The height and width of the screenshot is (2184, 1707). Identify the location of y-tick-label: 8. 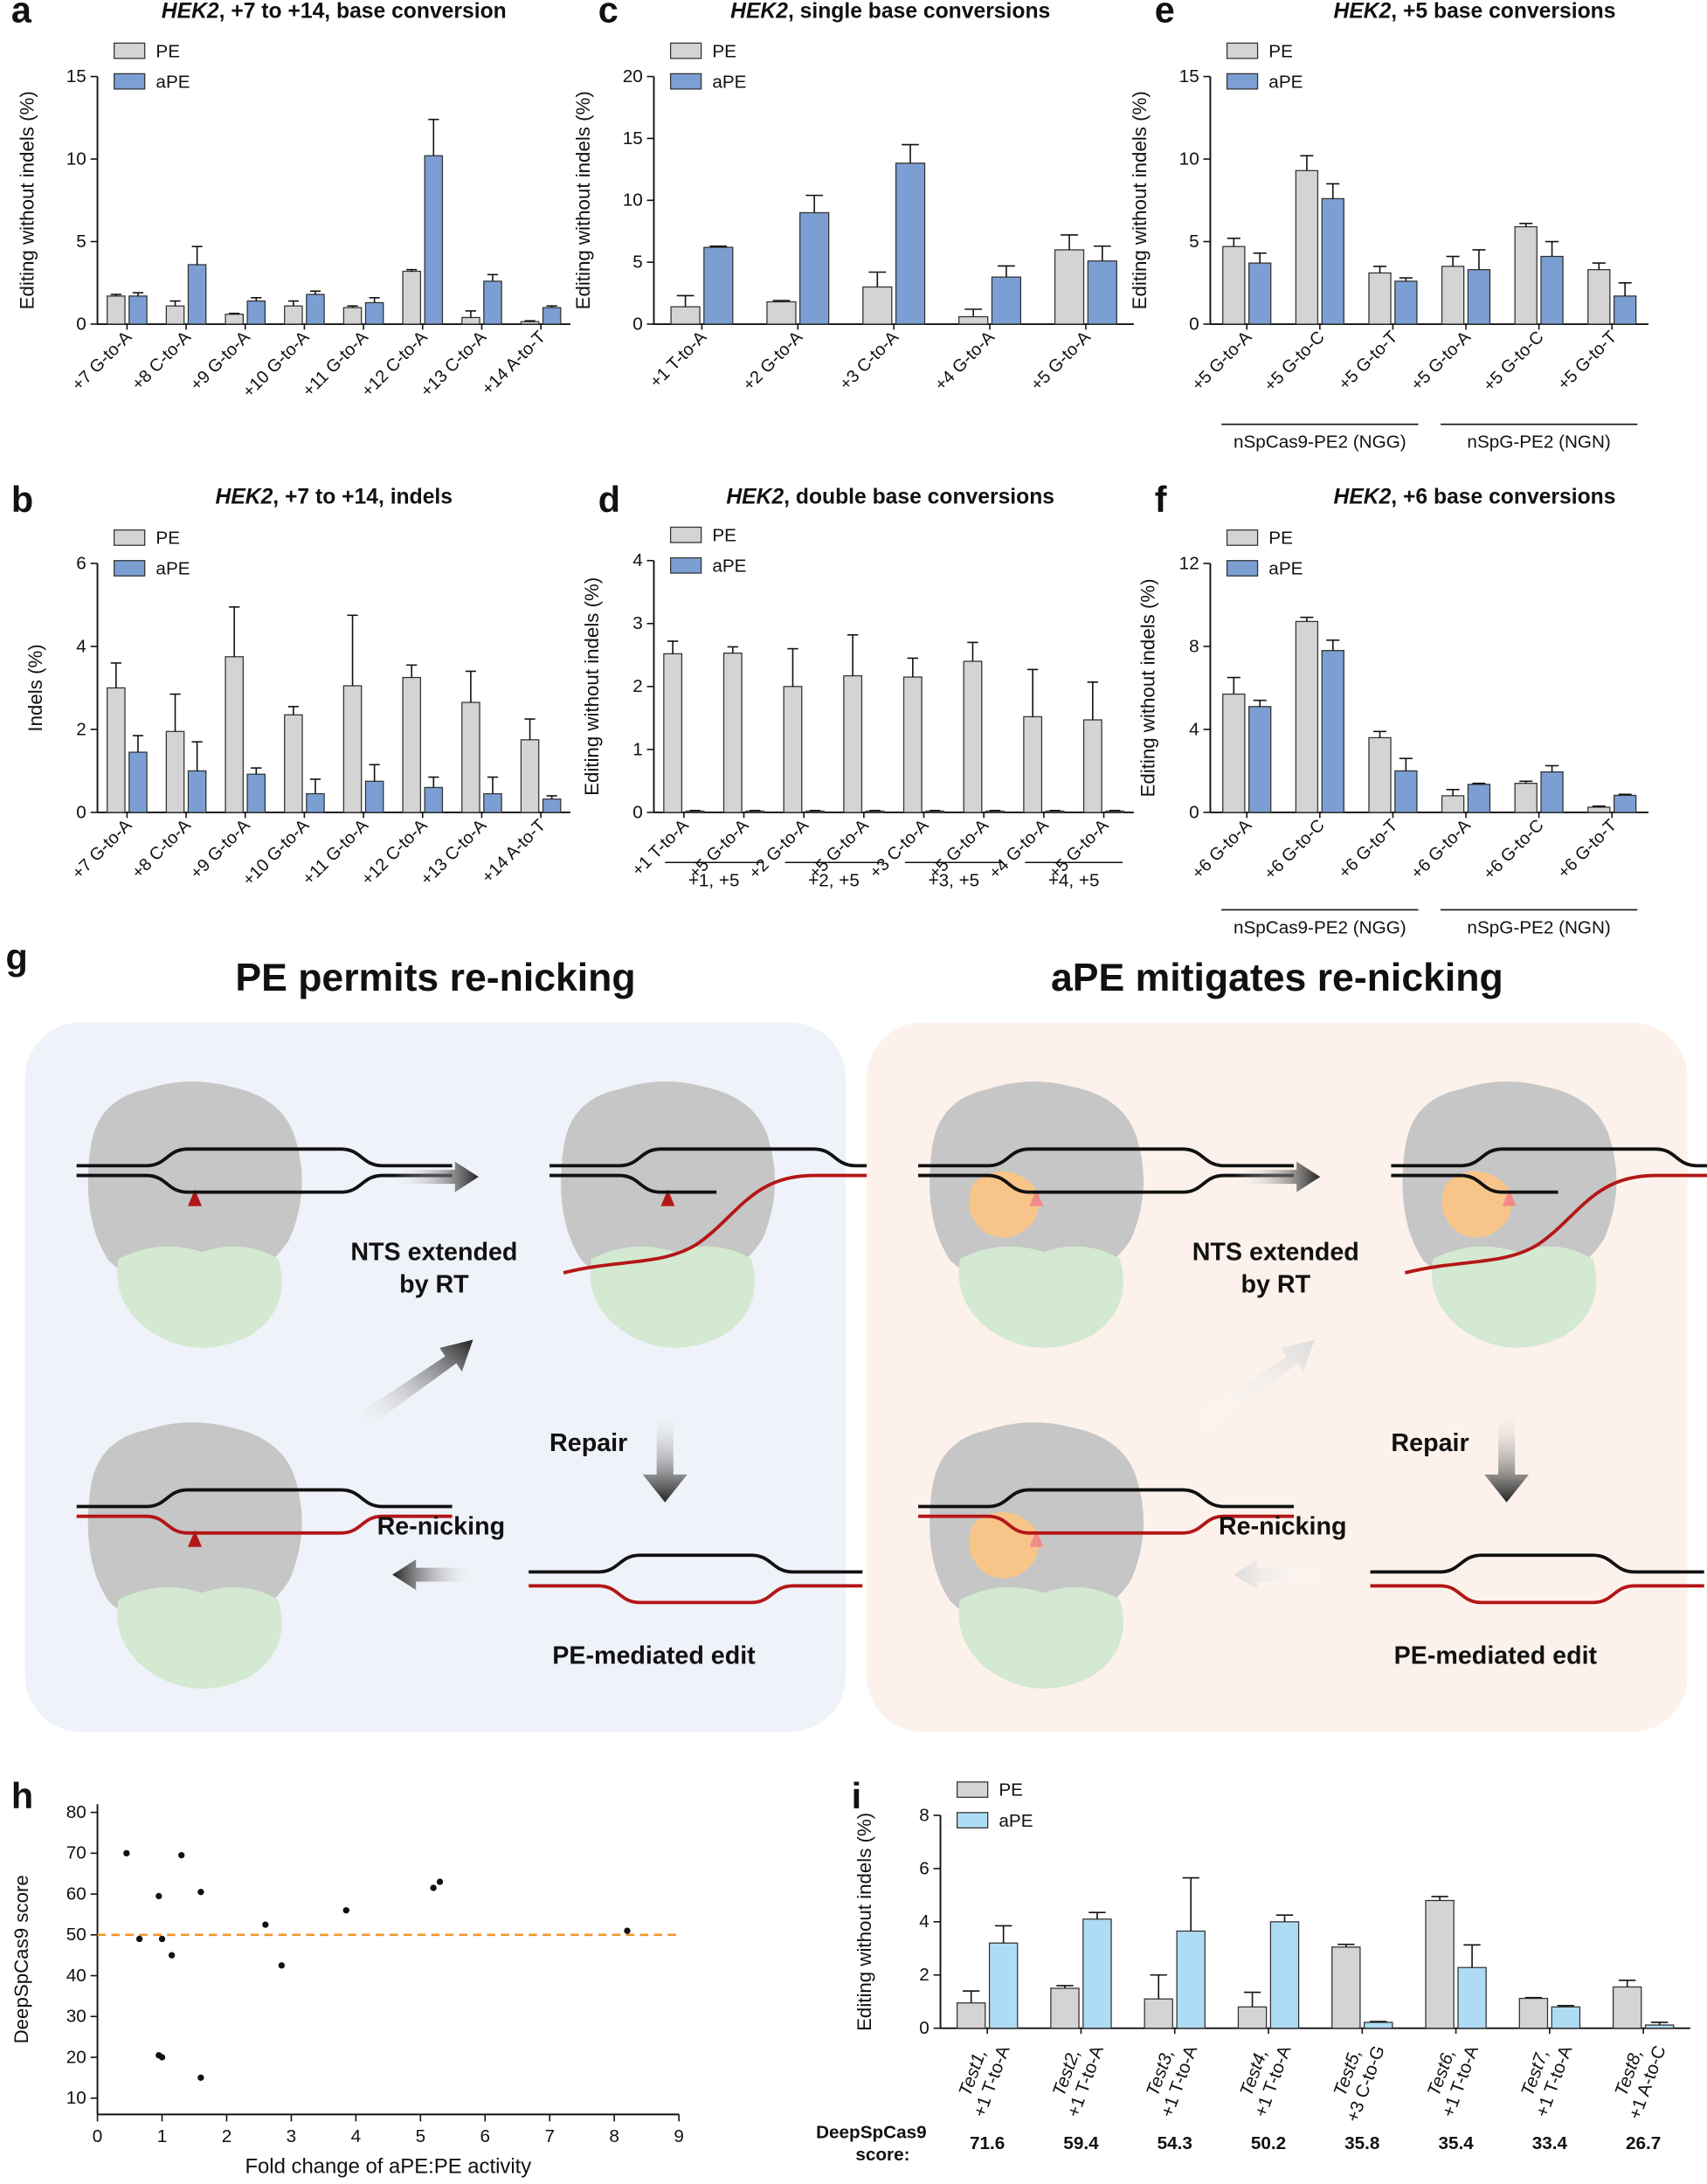
(1194, 646).